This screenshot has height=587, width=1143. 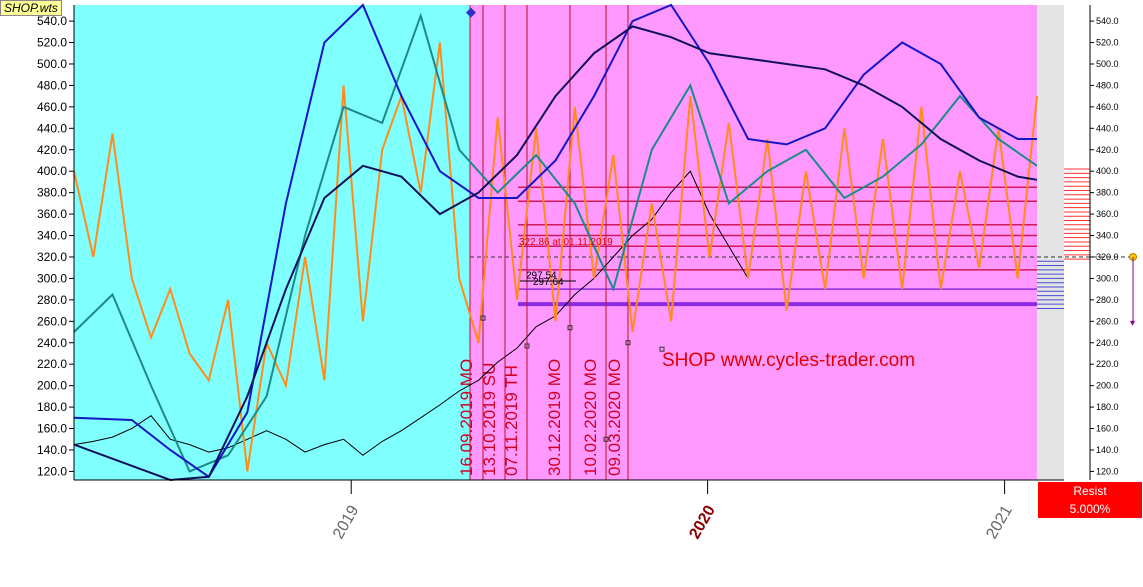 What do you see at coordinates (1107, 64) in the screenshot?
I see `right-tick-label: 500.0` at bounding box center [1107, 64].